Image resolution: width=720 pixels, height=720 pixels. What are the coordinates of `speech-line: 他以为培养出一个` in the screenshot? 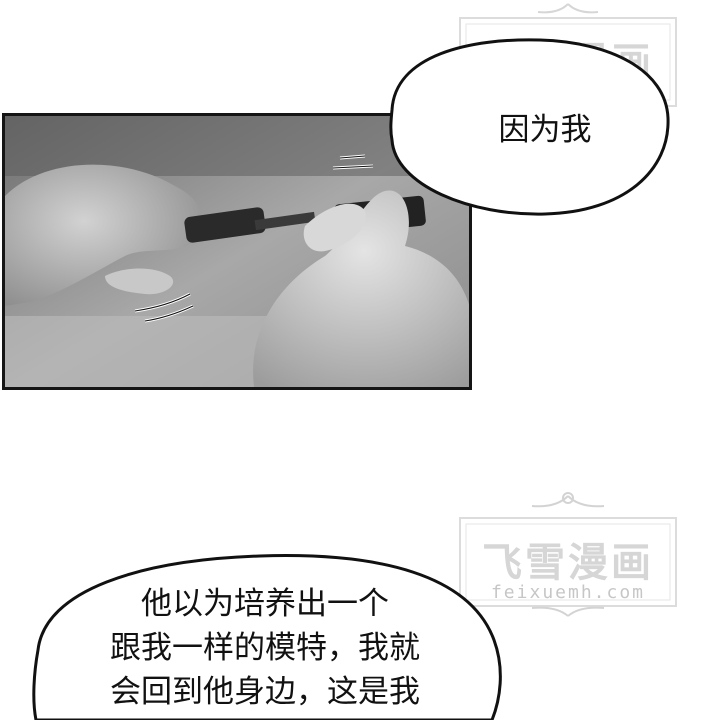 It's located at (265, 604).